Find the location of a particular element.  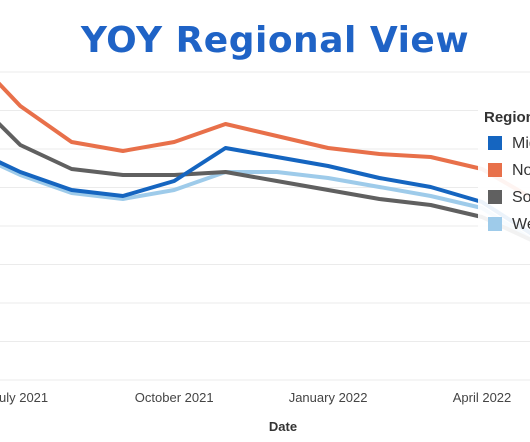

x-tick-label: April 2022 is located at coordinates (482, 397).